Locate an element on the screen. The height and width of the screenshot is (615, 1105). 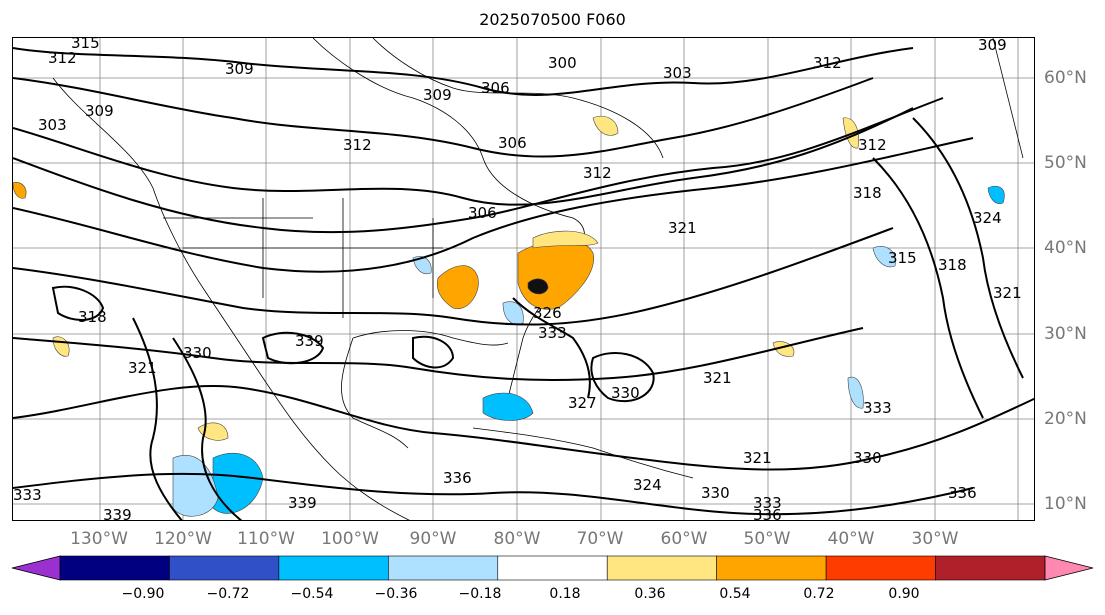
lon-label-110w: 110°W is located at coordinates (266, 539).